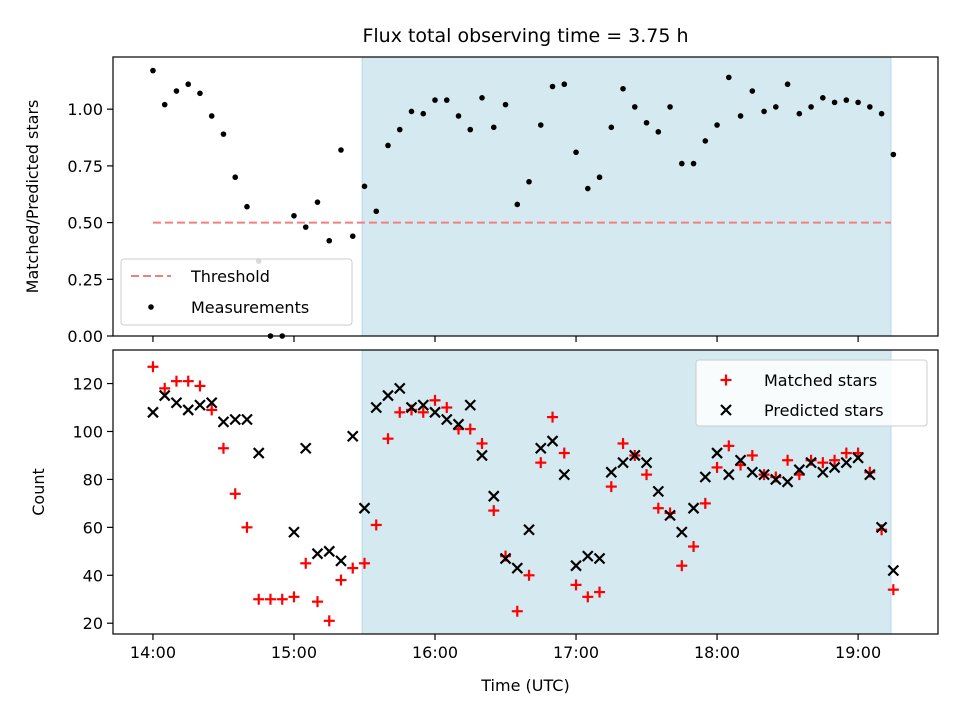 The width and height of the screenshot is (960, 725). What do you see at coordinates (85, 109) in the screenshot?
I see `y-tick-label: 1.00` at bounding box center [85, 109].